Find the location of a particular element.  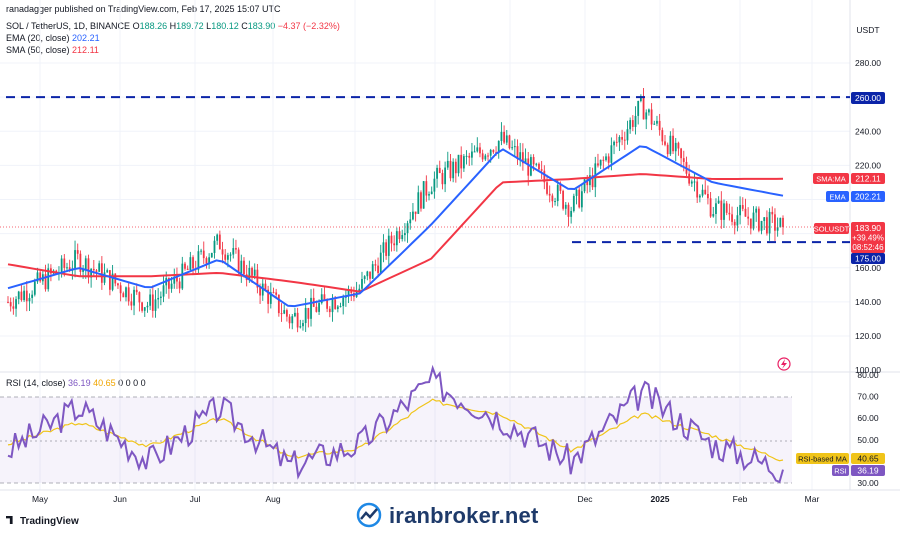

tradingview-logo: TradingView is located at coordinates (42, 521).